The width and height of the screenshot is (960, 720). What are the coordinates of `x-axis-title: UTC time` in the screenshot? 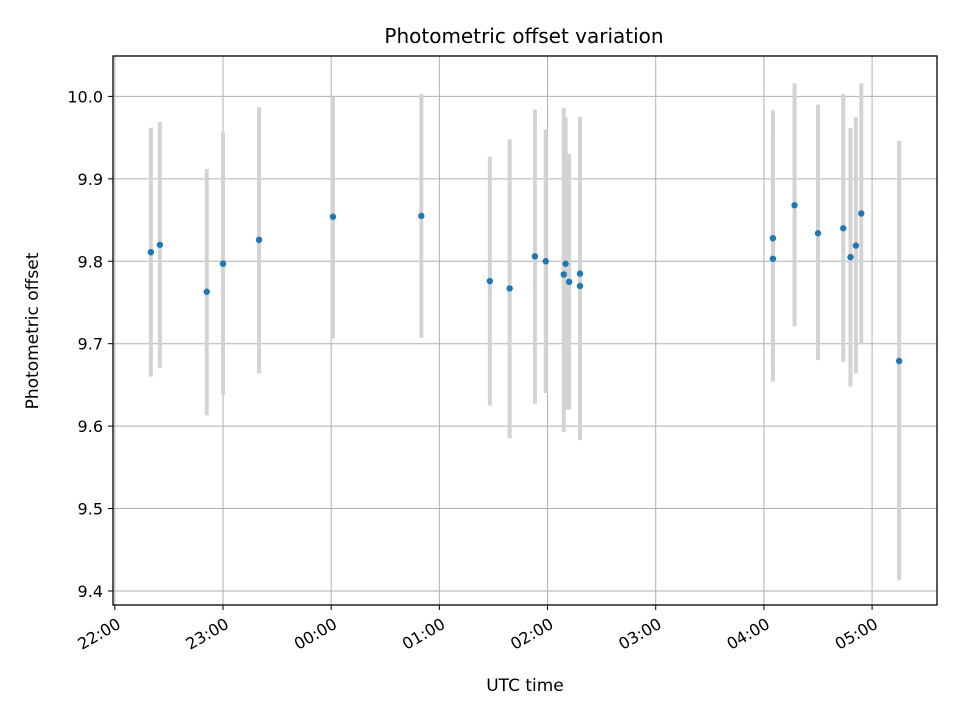 It's located at (525, 686).